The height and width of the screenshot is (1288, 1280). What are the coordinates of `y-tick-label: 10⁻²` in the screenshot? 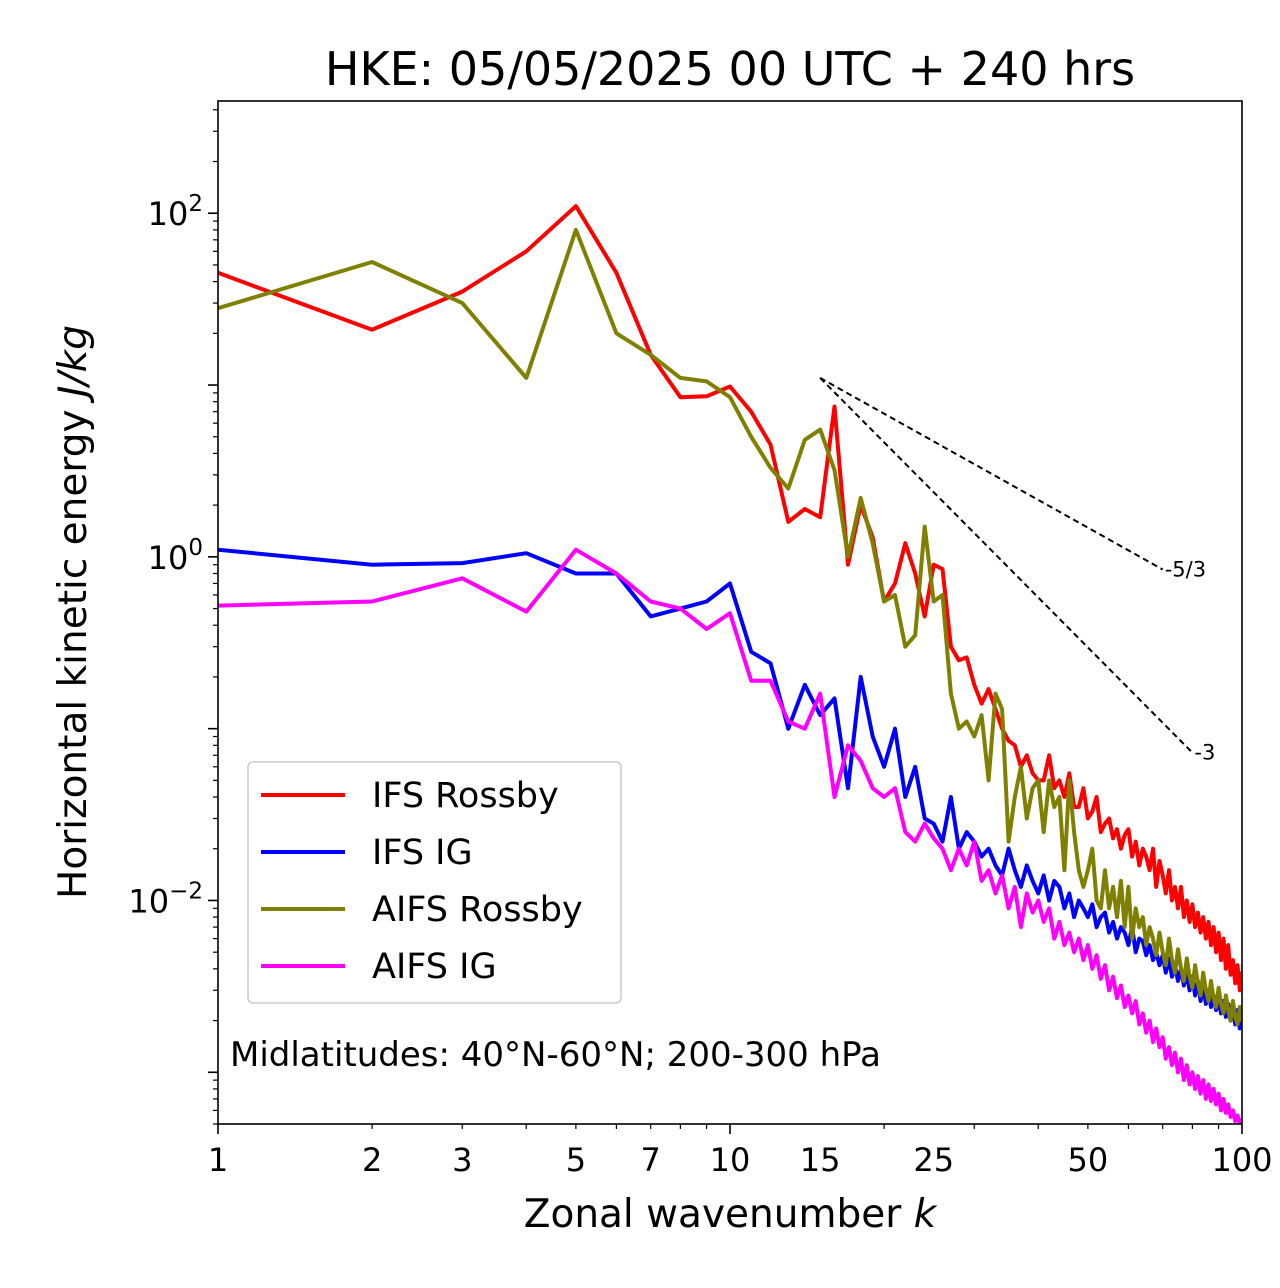 It's located at (165, 899).